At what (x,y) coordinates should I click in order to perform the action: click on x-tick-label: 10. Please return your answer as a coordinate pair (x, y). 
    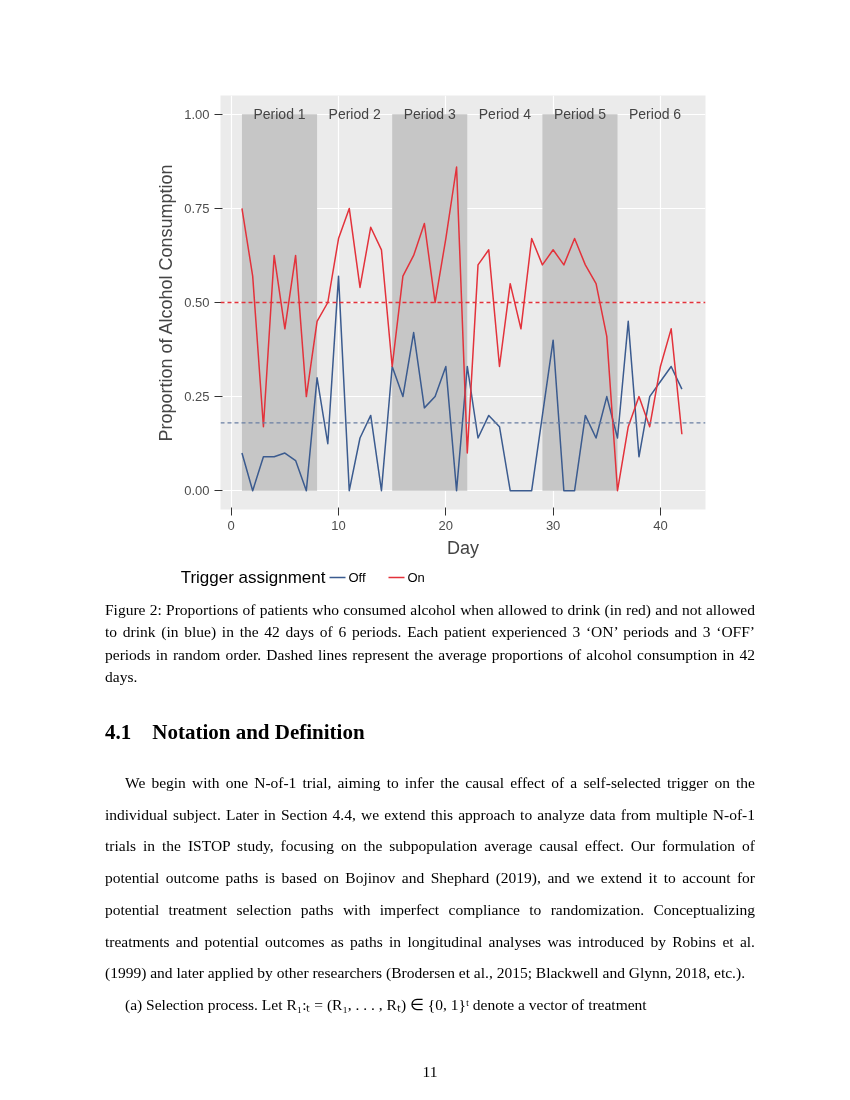
    Looking at the image, I should click on (338, 525).